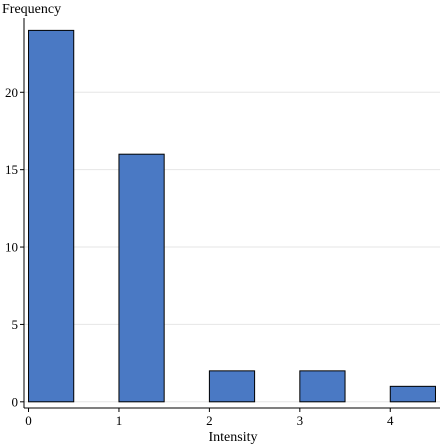 Image resolution: width=448 pixels, height=448 pixels. Describe the element at coordinates (15, 401) in the screenshot. I see `y-tick-label: 0` at that location.